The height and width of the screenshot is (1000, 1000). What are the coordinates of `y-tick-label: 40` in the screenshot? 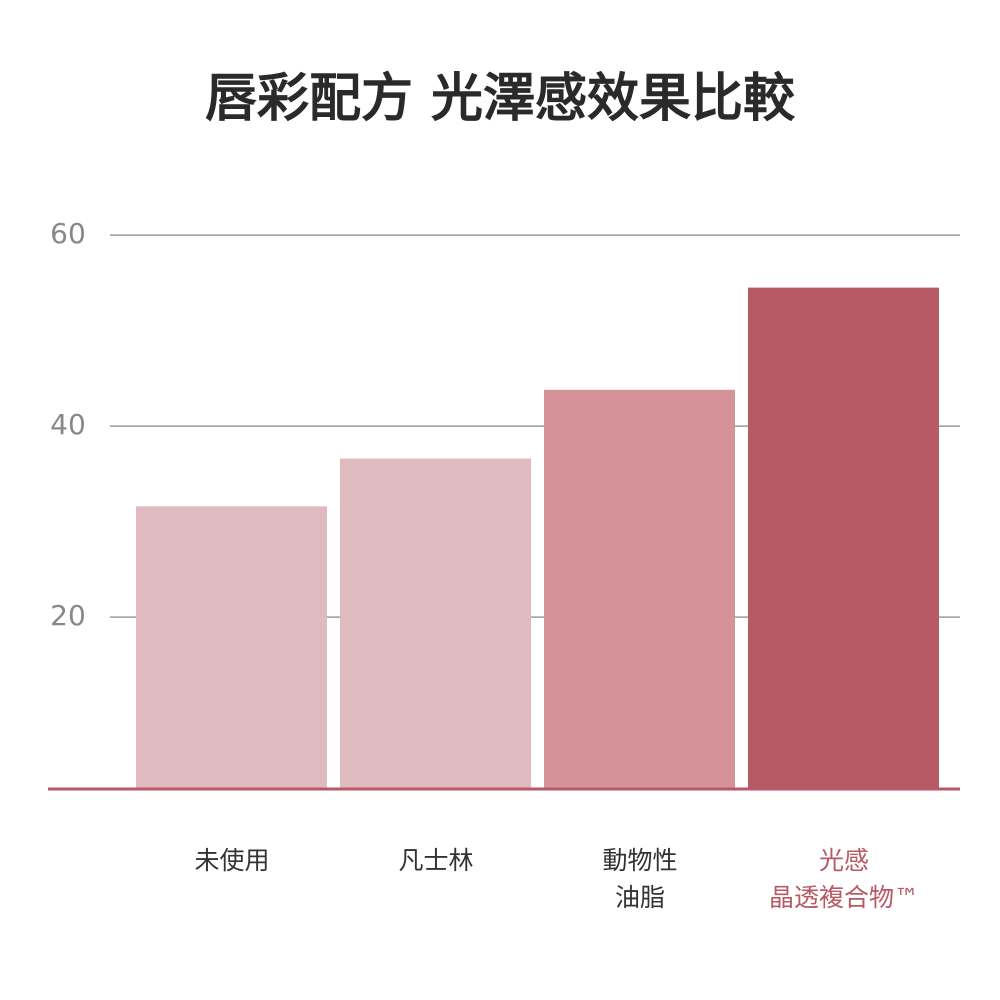 It's located at (68, 424).